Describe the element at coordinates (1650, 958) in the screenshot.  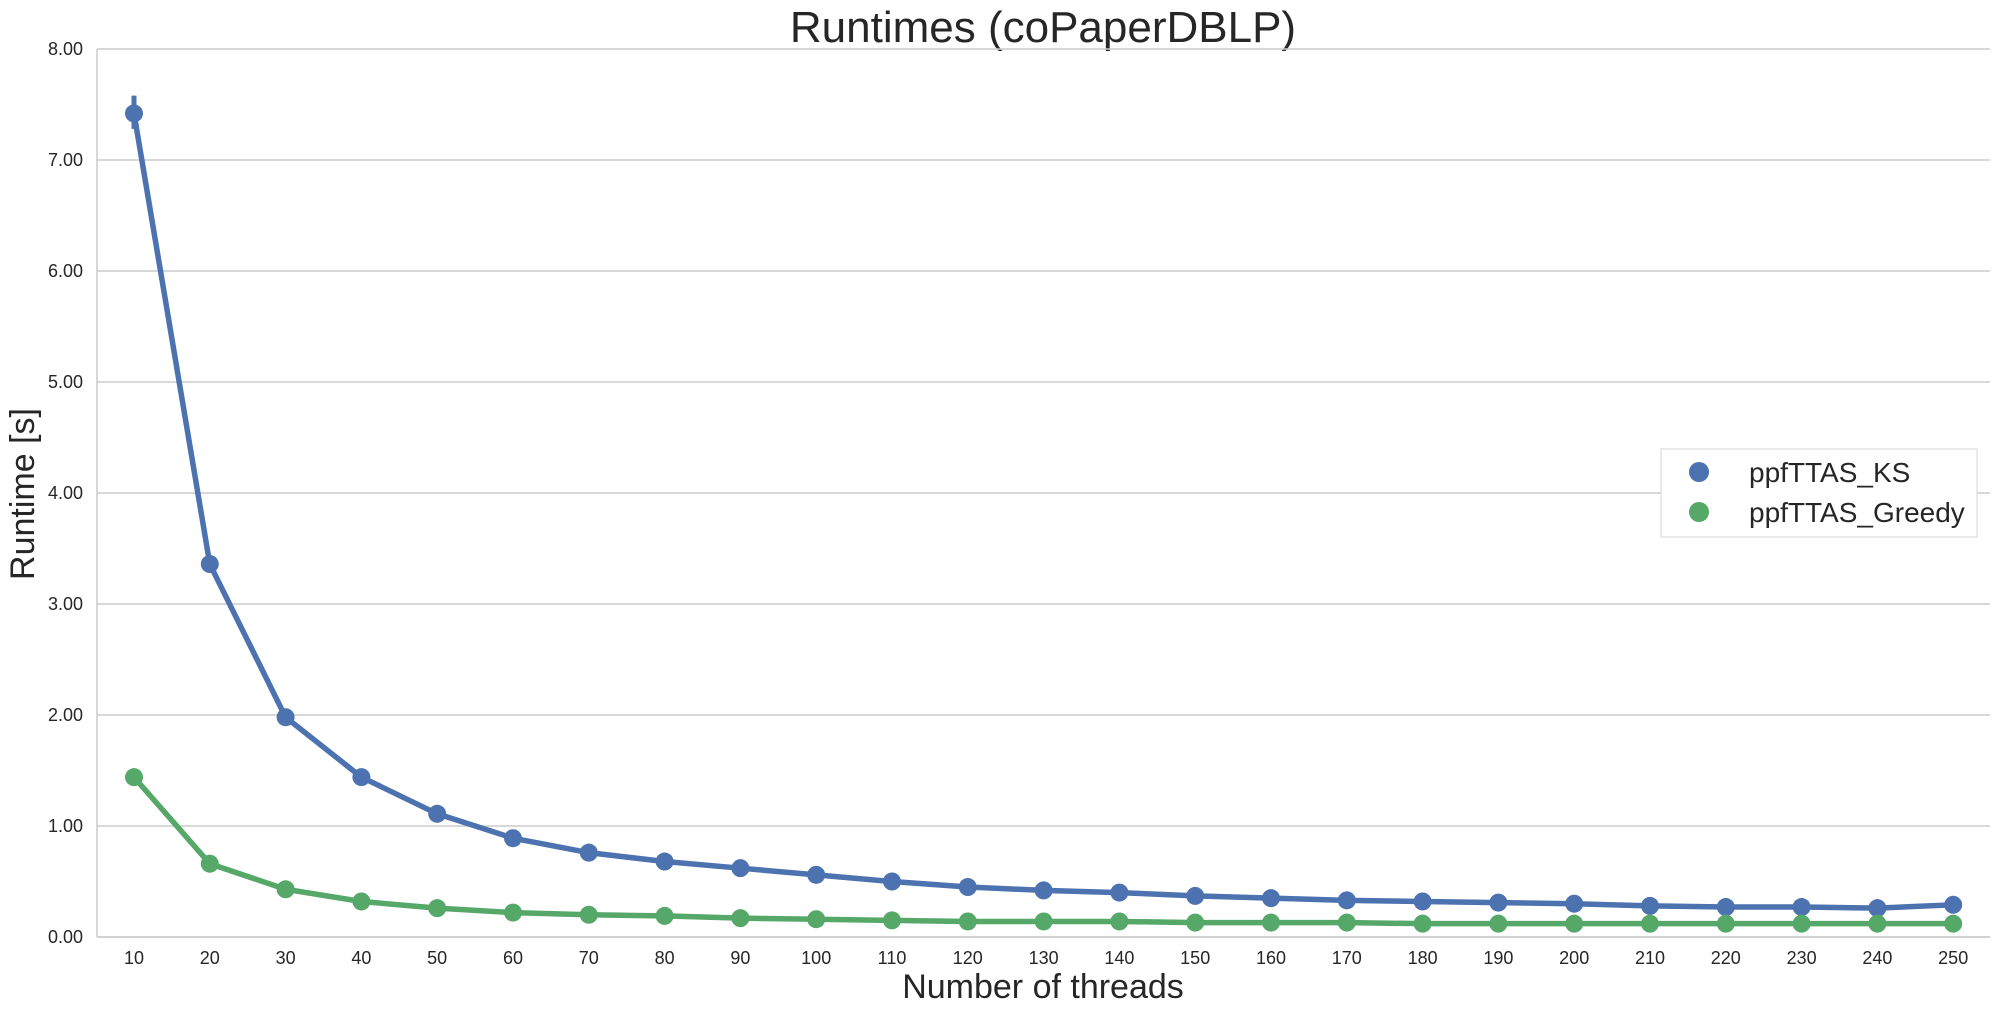
I see `x-tick-label: 210` at that location.